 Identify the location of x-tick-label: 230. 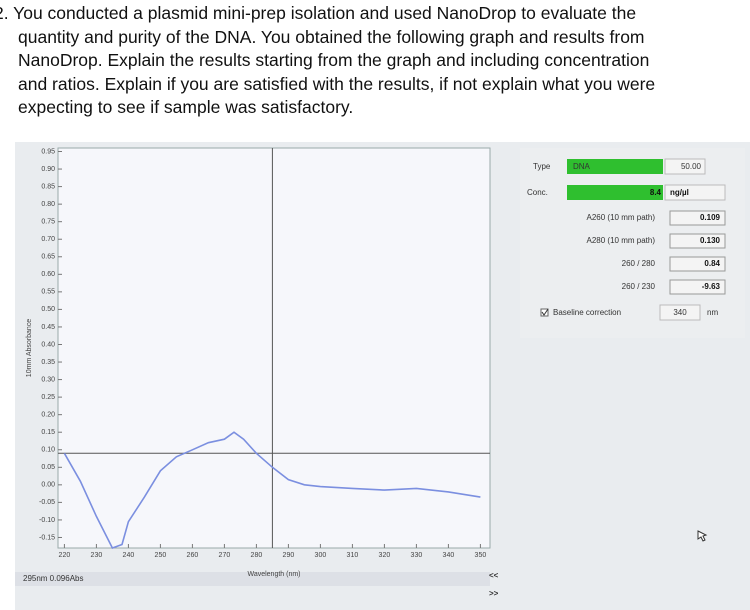
(97, 555).